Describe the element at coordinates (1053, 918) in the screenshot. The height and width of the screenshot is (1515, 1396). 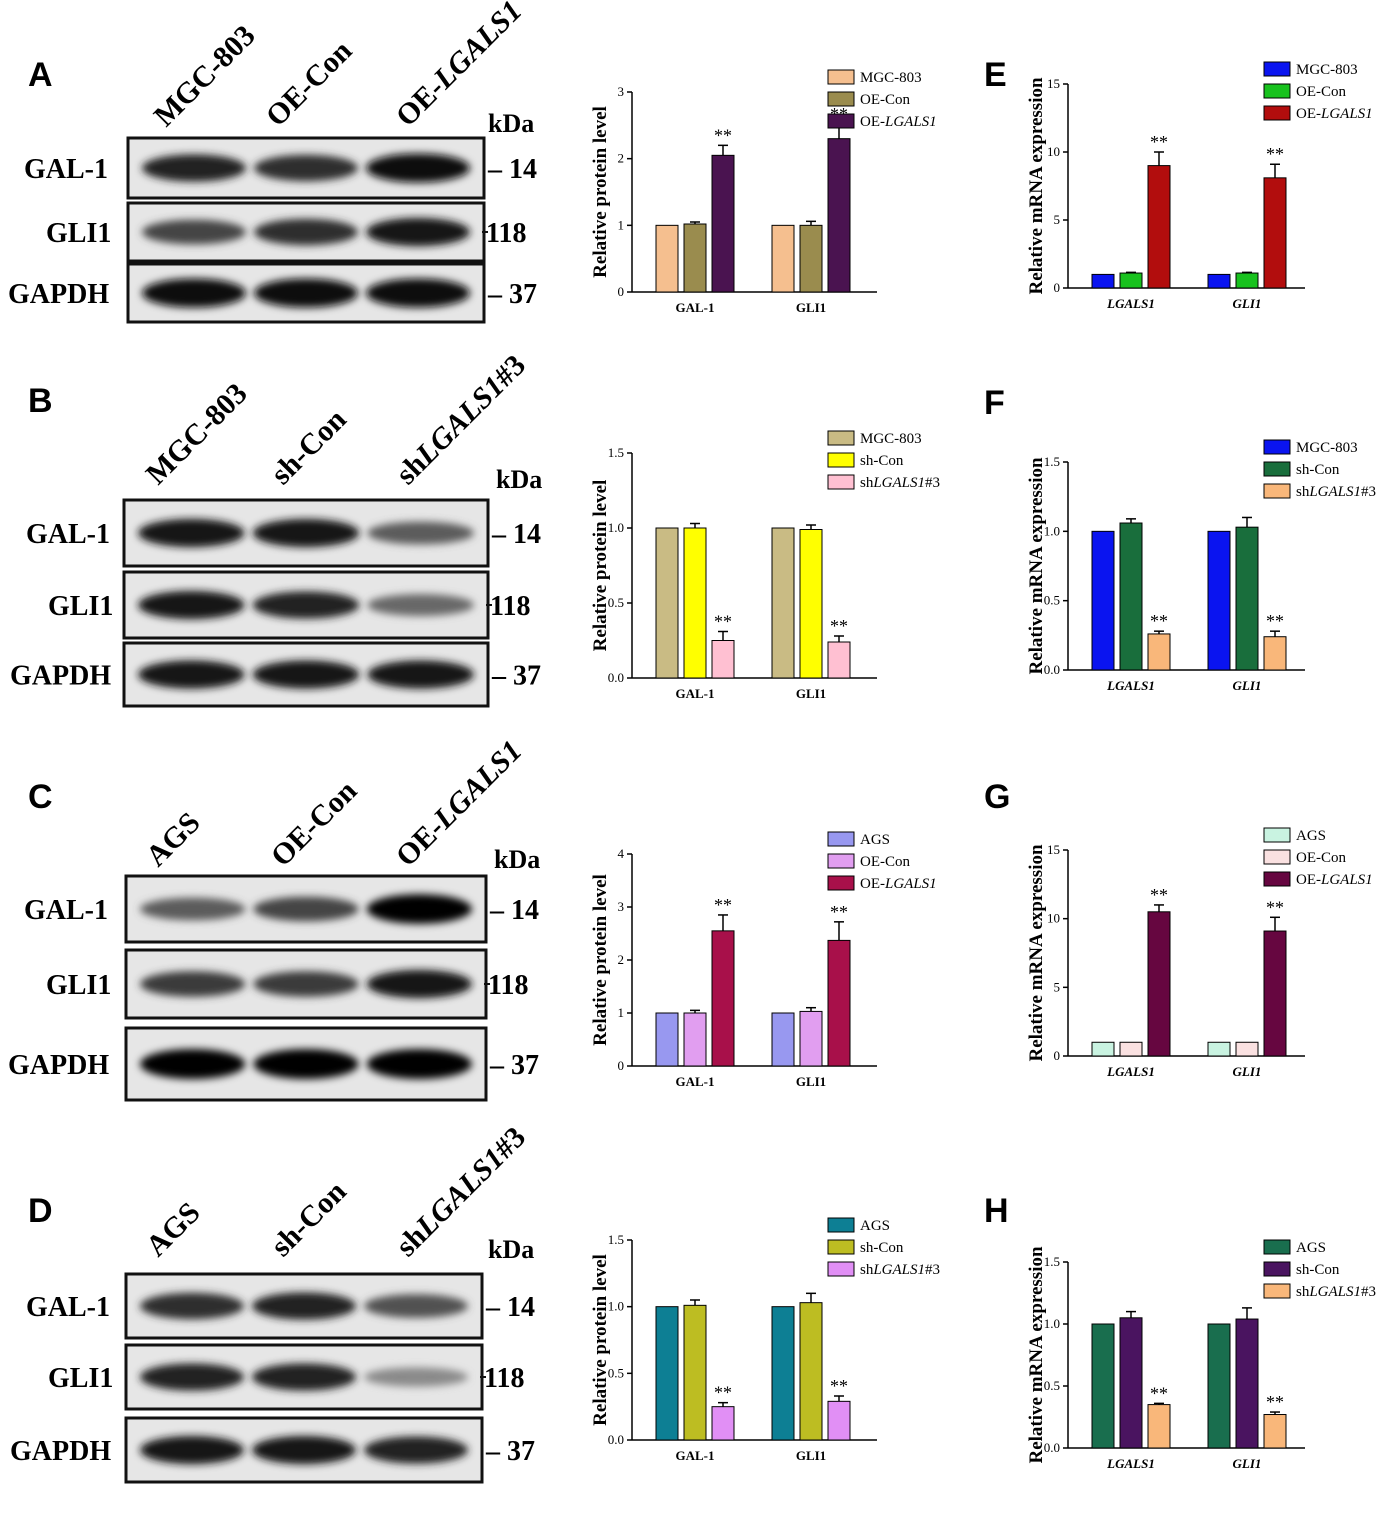
I see `y-tick-label: 10` at that location.